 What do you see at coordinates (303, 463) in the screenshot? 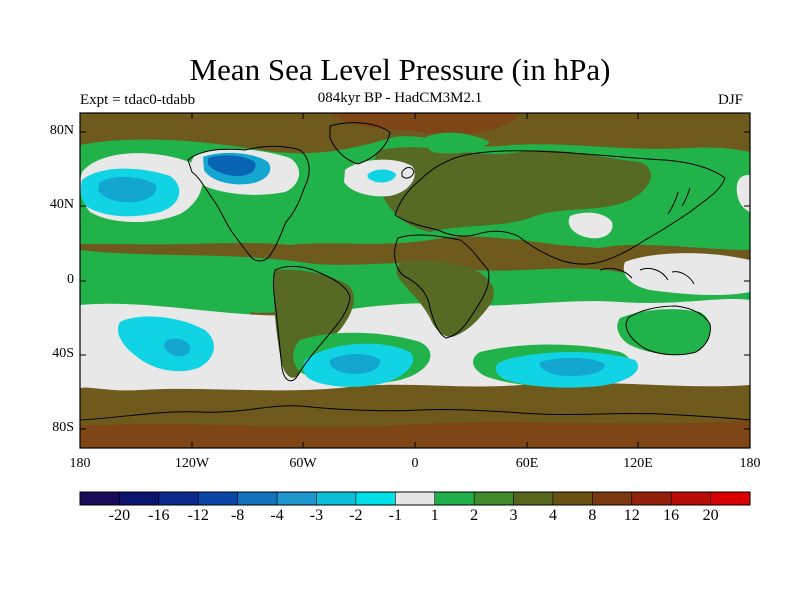
I see `lon-label-60w: 60W` at bounding box center [303, 463].